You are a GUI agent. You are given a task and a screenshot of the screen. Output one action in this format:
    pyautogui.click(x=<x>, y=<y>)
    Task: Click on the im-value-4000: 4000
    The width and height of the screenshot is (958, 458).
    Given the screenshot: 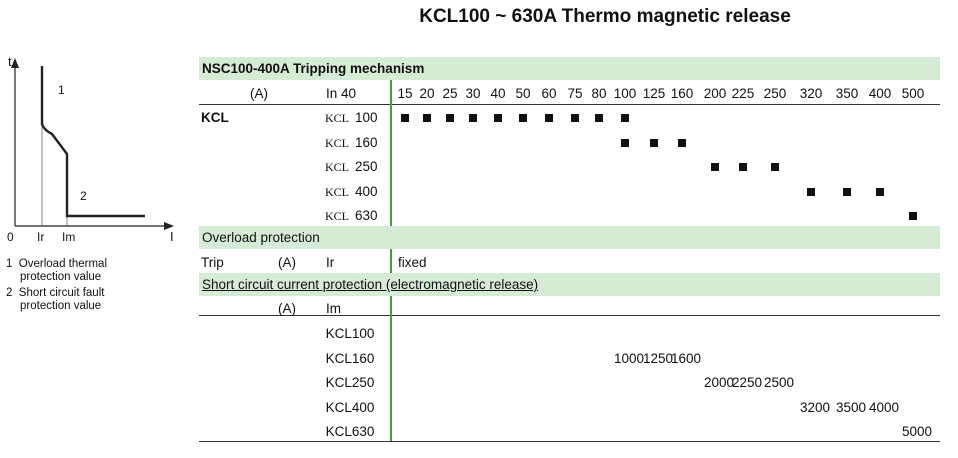 What is the action you would take?
    pyautogui.click(x=884, y=407)
    